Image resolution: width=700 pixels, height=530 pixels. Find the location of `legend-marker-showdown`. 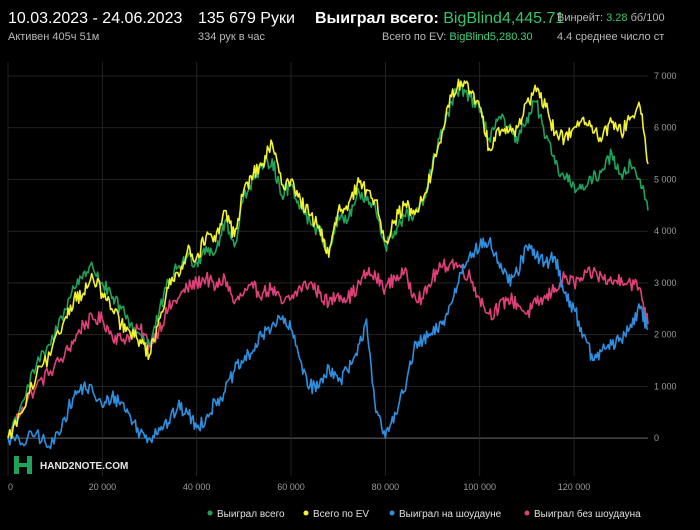

legend-marker-showdown is located at coordinates (392, 513).